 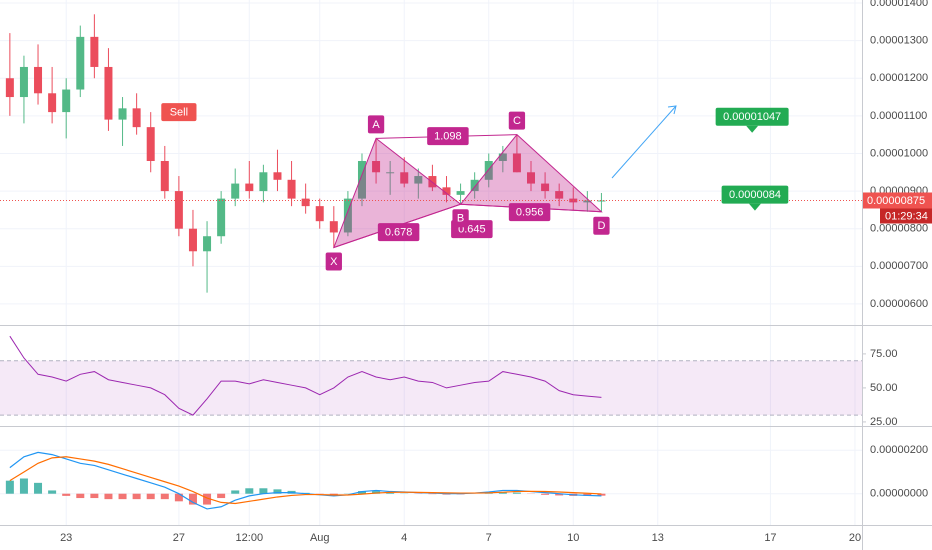 What do you see at coordinates (489, 538) in the screenshot?
I see `x-tick-label: 7` at bounding box center [489, 538].